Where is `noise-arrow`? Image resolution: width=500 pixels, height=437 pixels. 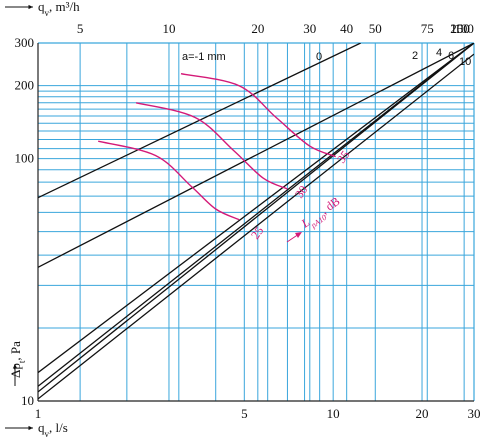
noise-arrow is located at coordinates (294, 237).